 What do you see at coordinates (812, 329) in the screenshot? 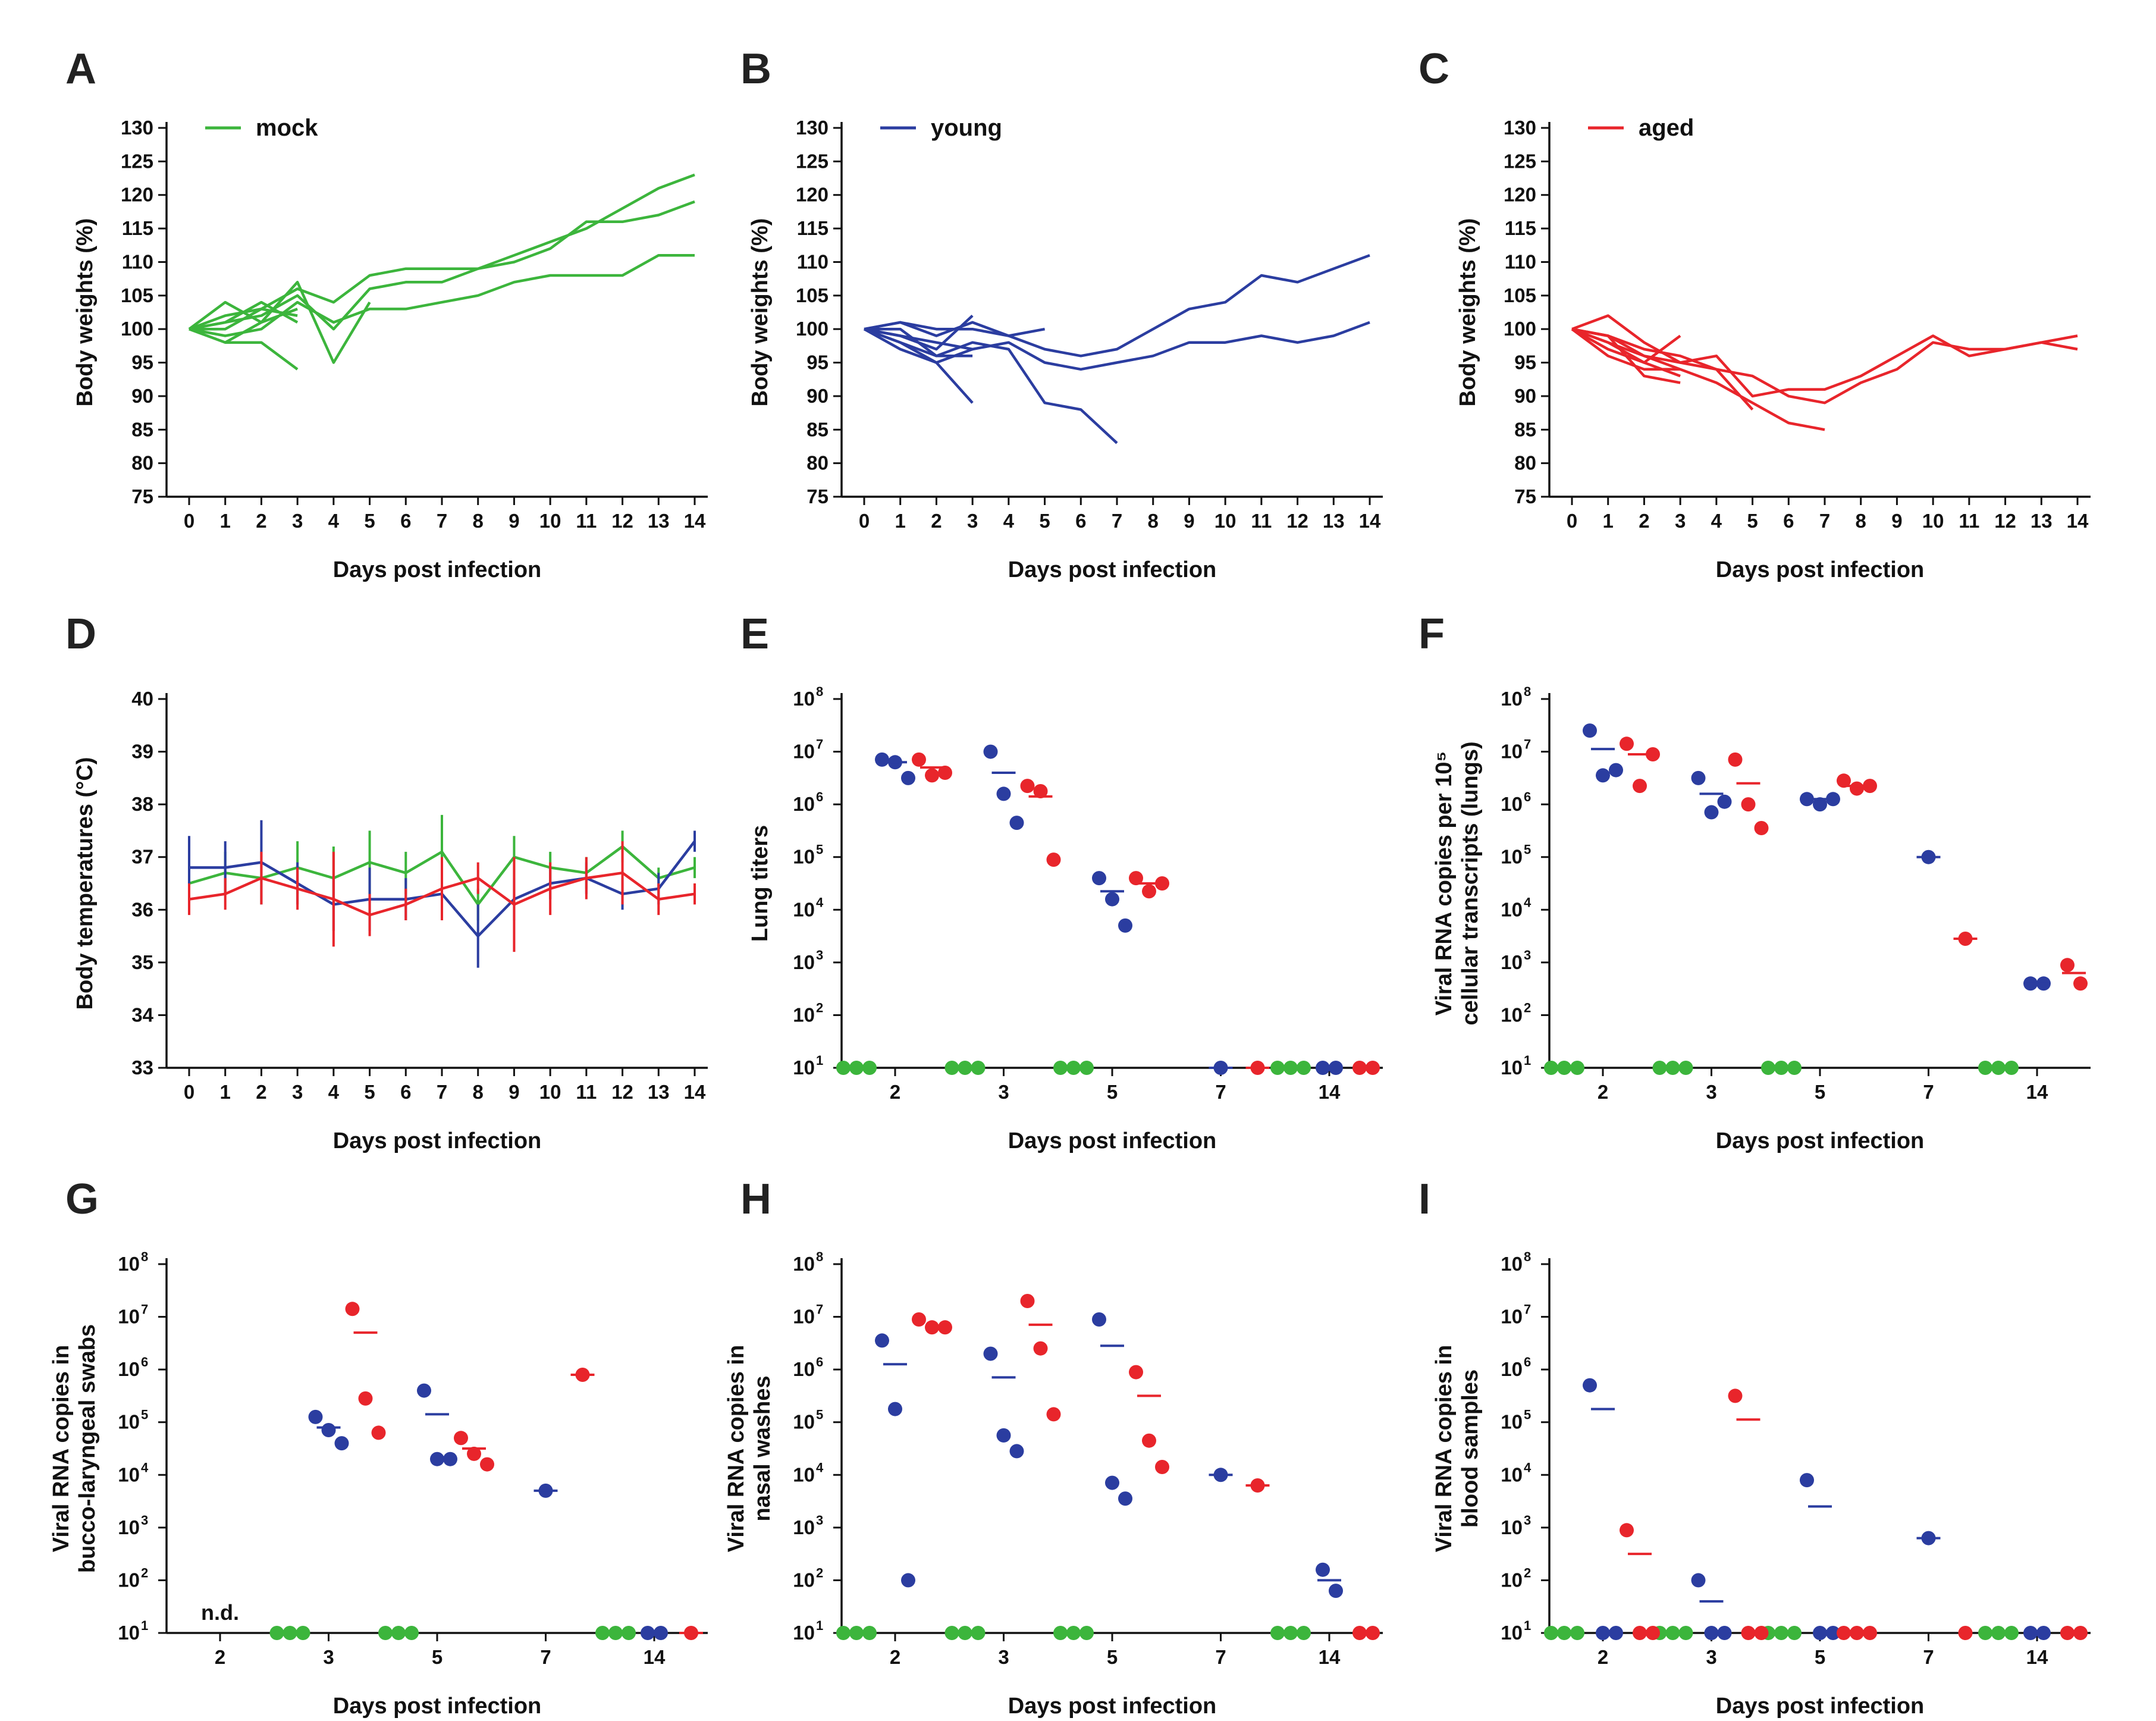
I see `y-tick-label: 100` at bounding box center [812, 329].